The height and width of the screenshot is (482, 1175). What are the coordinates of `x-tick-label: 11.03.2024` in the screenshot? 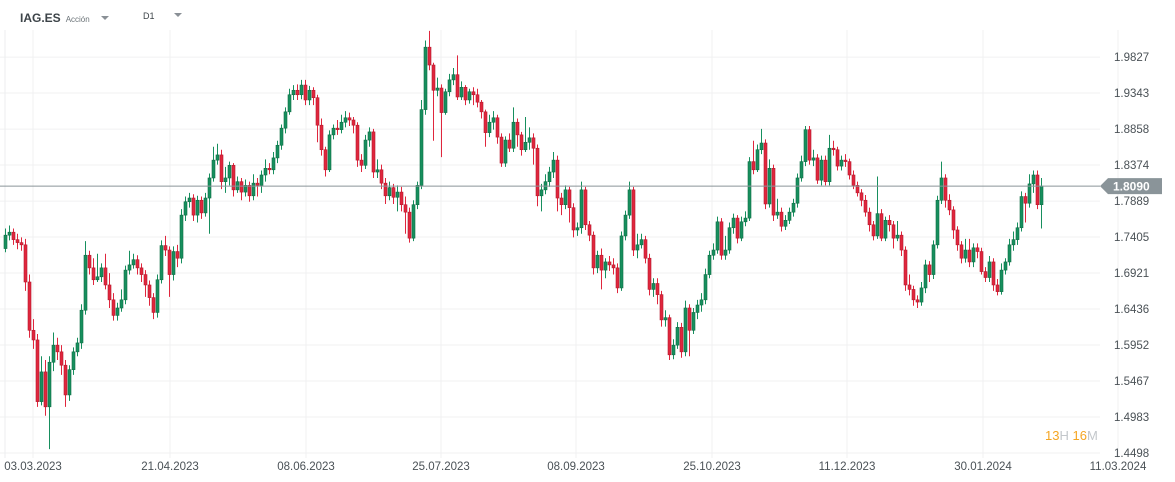 It's located at (1118, 467).